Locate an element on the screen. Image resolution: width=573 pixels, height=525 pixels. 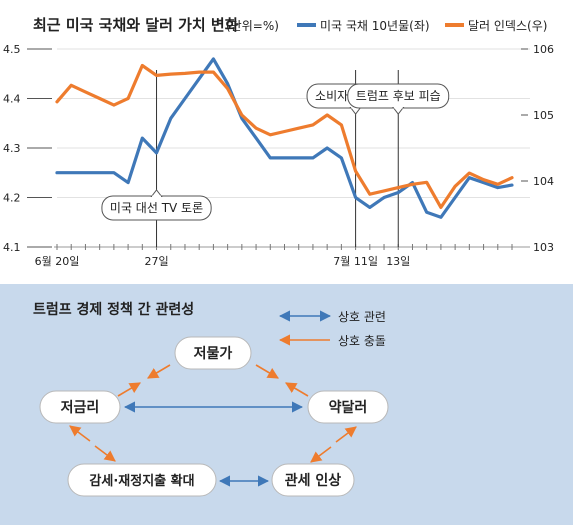
left-axis: 4.1 4.2 4.3 4.4 4.5 is located at coordinates (27, 148).